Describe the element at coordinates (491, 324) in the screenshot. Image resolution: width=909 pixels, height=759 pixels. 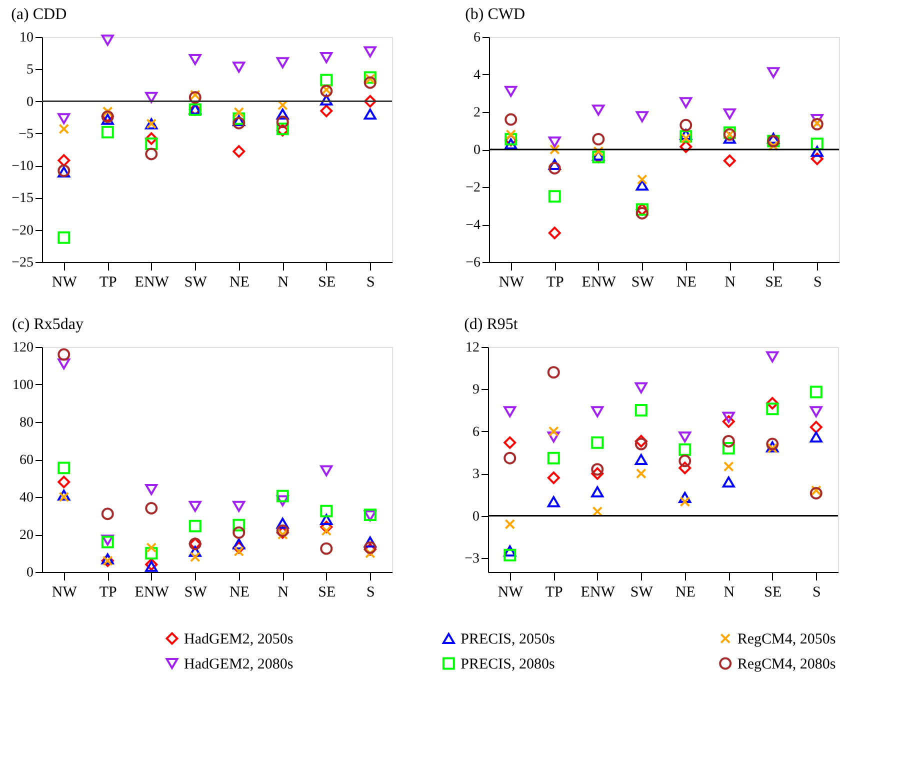
I see `chart-title: (d) R95t` at that location.